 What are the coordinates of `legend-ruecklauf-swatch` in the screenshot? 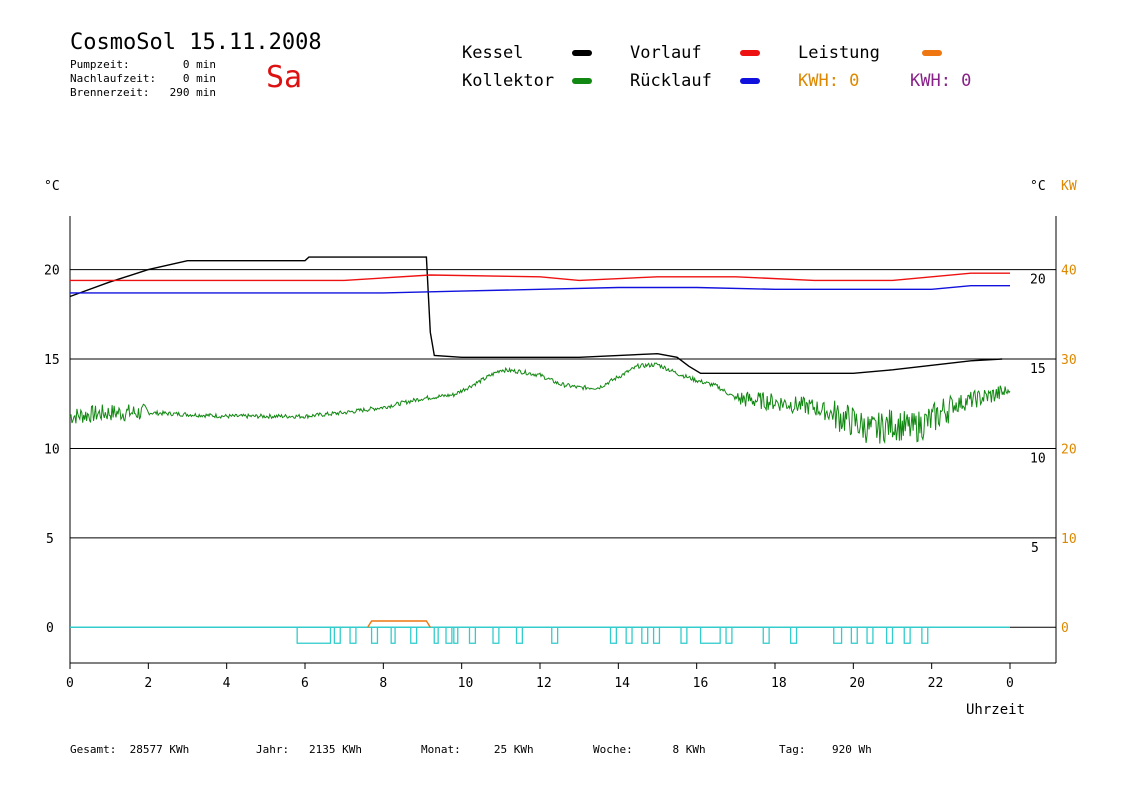 It's located at (750, 81).